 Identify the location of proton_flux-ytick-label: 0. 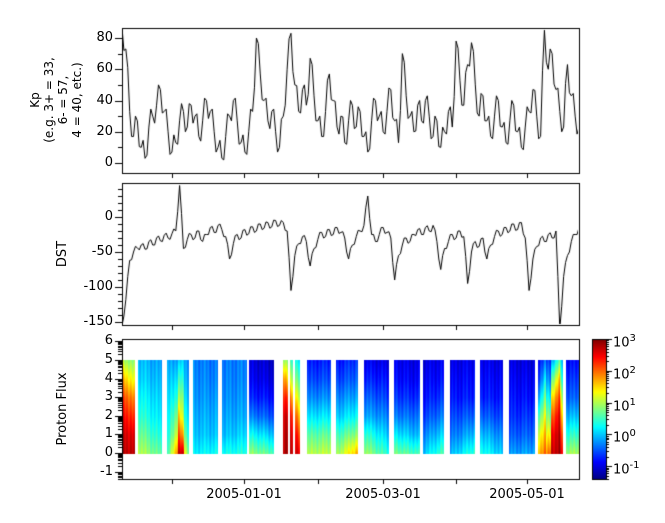
(108, 452).